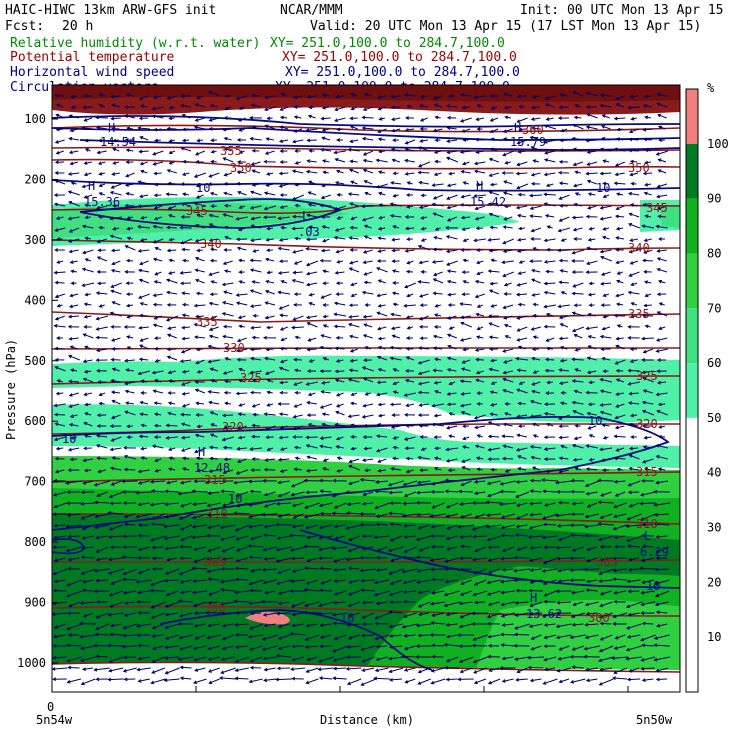  Describe the element at coordinates (212, 468) in the screenshot. I see `extremum-h5-value: 12.48` at that location.